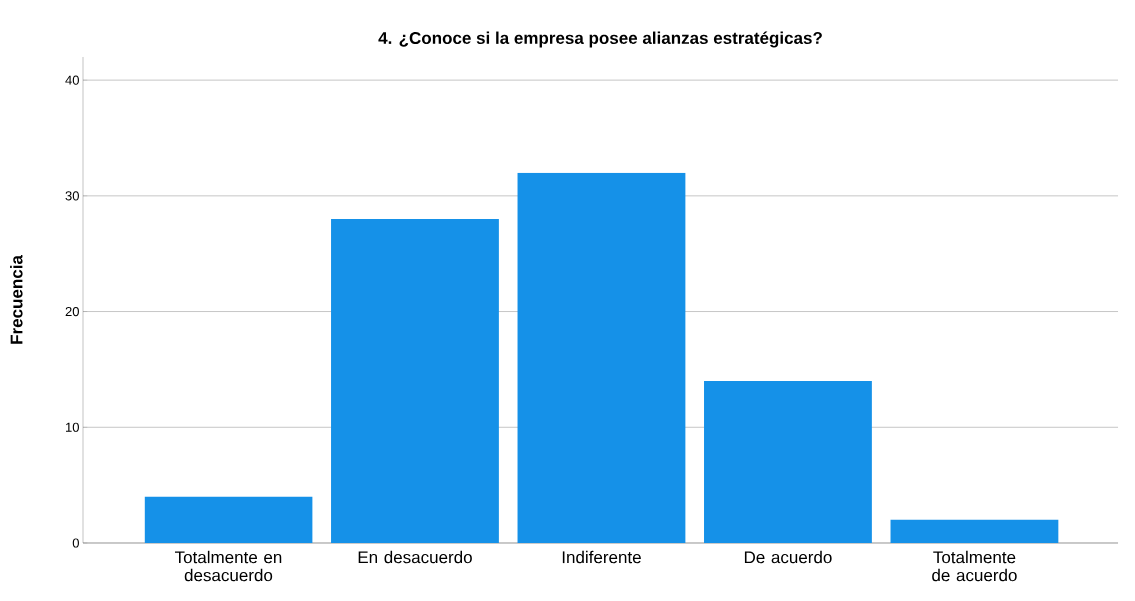 The image size is (1135, 601). What do you see at coordinates (72, 80) in the screenshot?
I see `y-tick-label: 40` at bounding box center [72, 80].